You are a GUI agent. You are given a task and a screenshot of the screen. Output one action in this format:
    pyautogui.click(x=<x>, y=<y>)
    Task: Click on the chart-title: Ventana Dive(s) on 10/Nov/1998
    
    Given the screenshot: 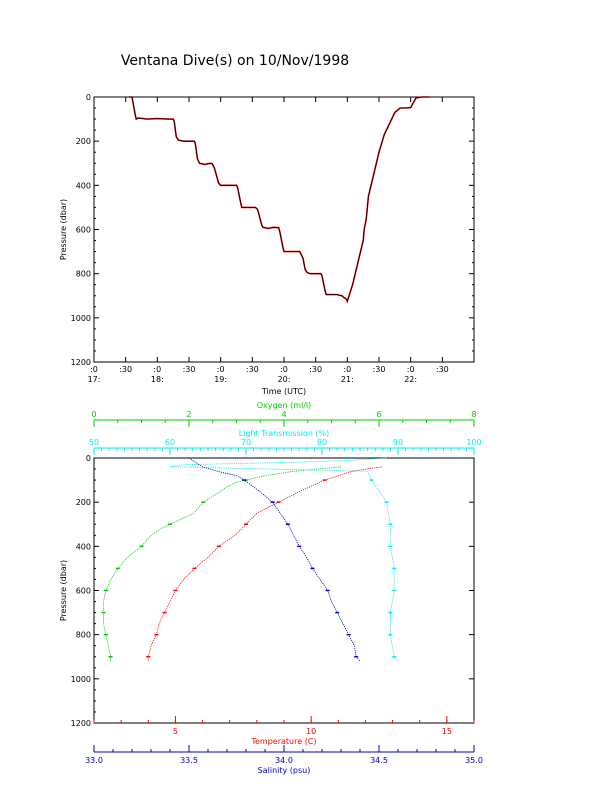 What is the action you would take?
    pyautogui.click(x=235, y=61)
    